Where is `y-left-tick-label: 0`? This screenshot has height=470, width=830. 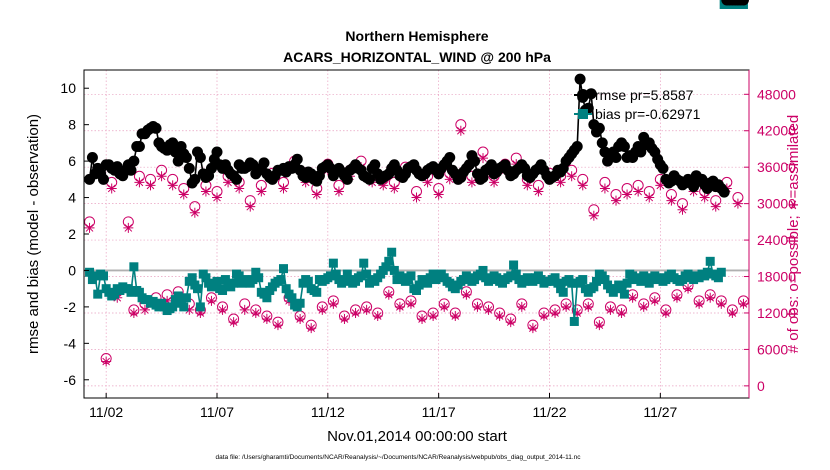 y-left-tick-label: 0 is located at coordinates (72, 270).